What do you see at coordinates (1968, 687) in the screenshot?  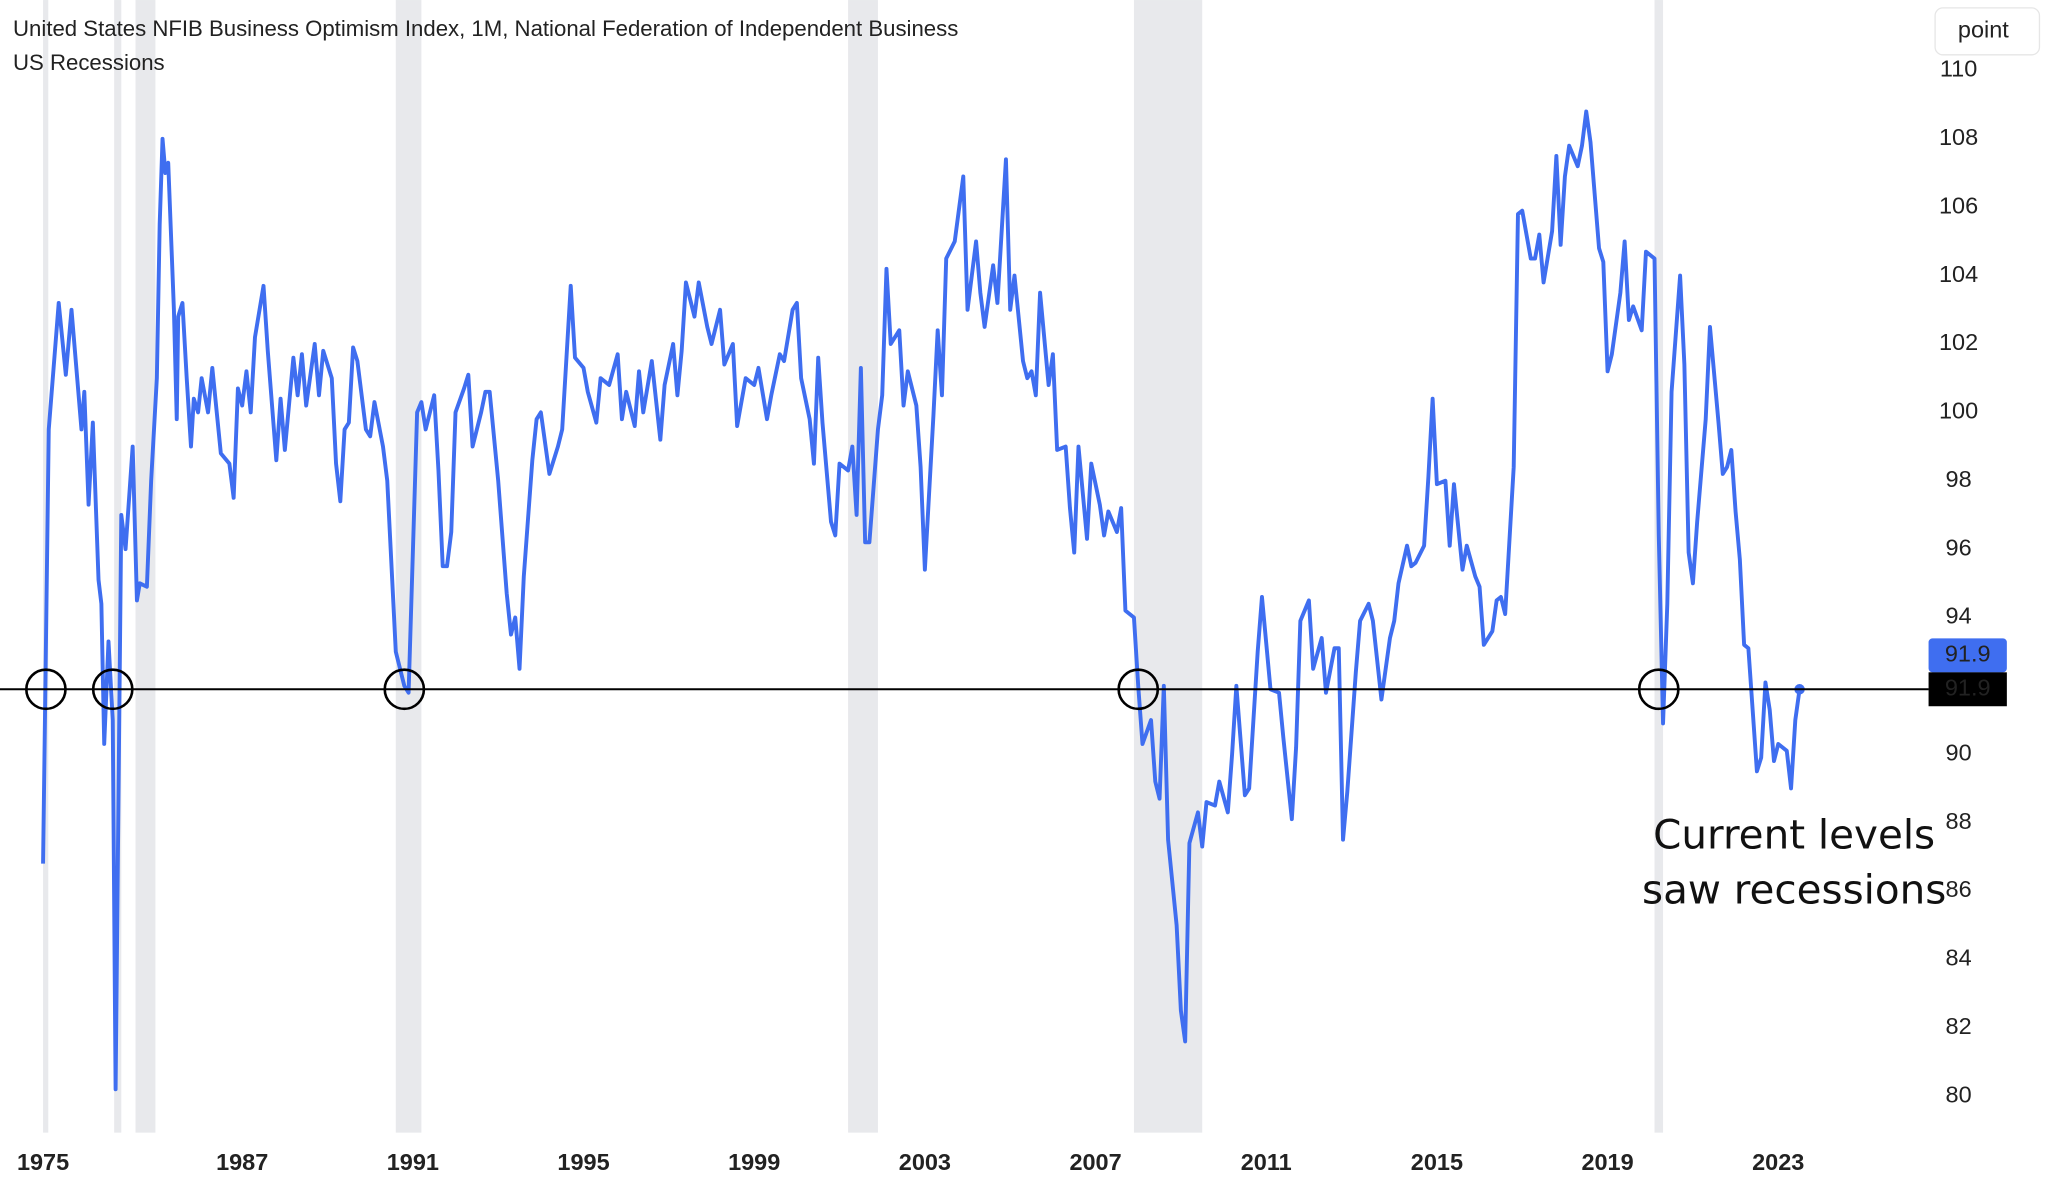 I see `reference-label: 91.9` at bounding box center [1968, 687].